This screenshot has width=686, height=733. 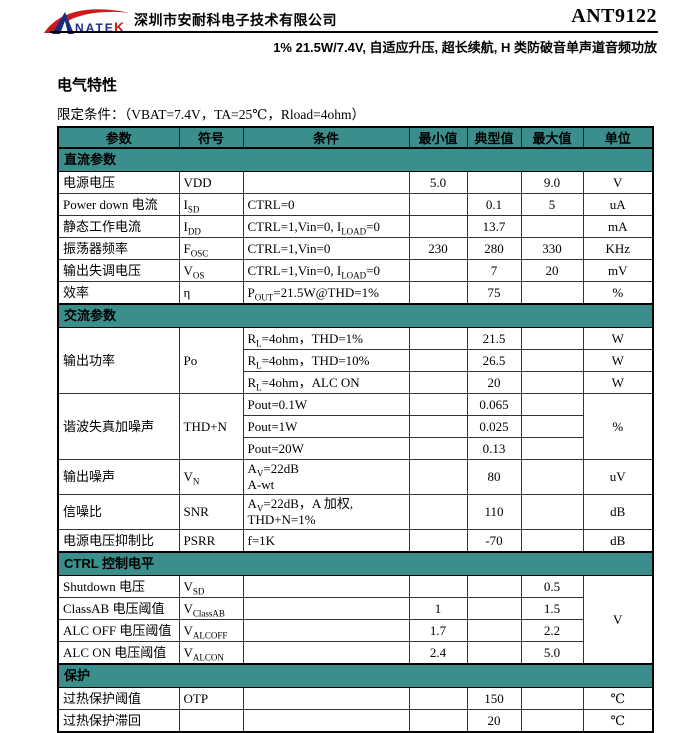 I want to click on table-row: 静态工作电流 IDD CTRL=1,Vin=0, ILOAD=0 13.7 mA, so click(x=355, y=226).